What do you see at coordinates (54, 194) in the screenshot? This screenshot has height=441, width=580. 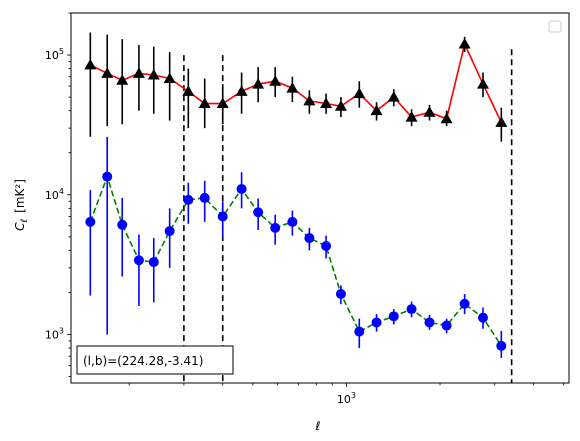 I see `y-tick-label-1: 10⁴` at bounding box center [54, 194].